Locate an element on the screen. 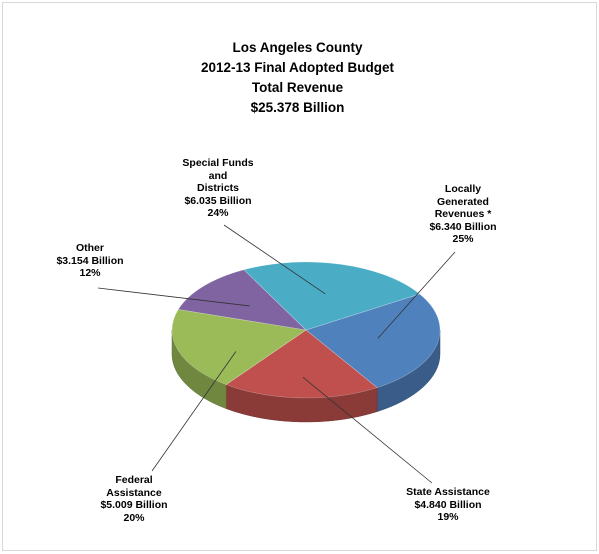  slice-label-state-assistance: State Assistance $4.840 Billion 19% is located at coordinates (448, 504).